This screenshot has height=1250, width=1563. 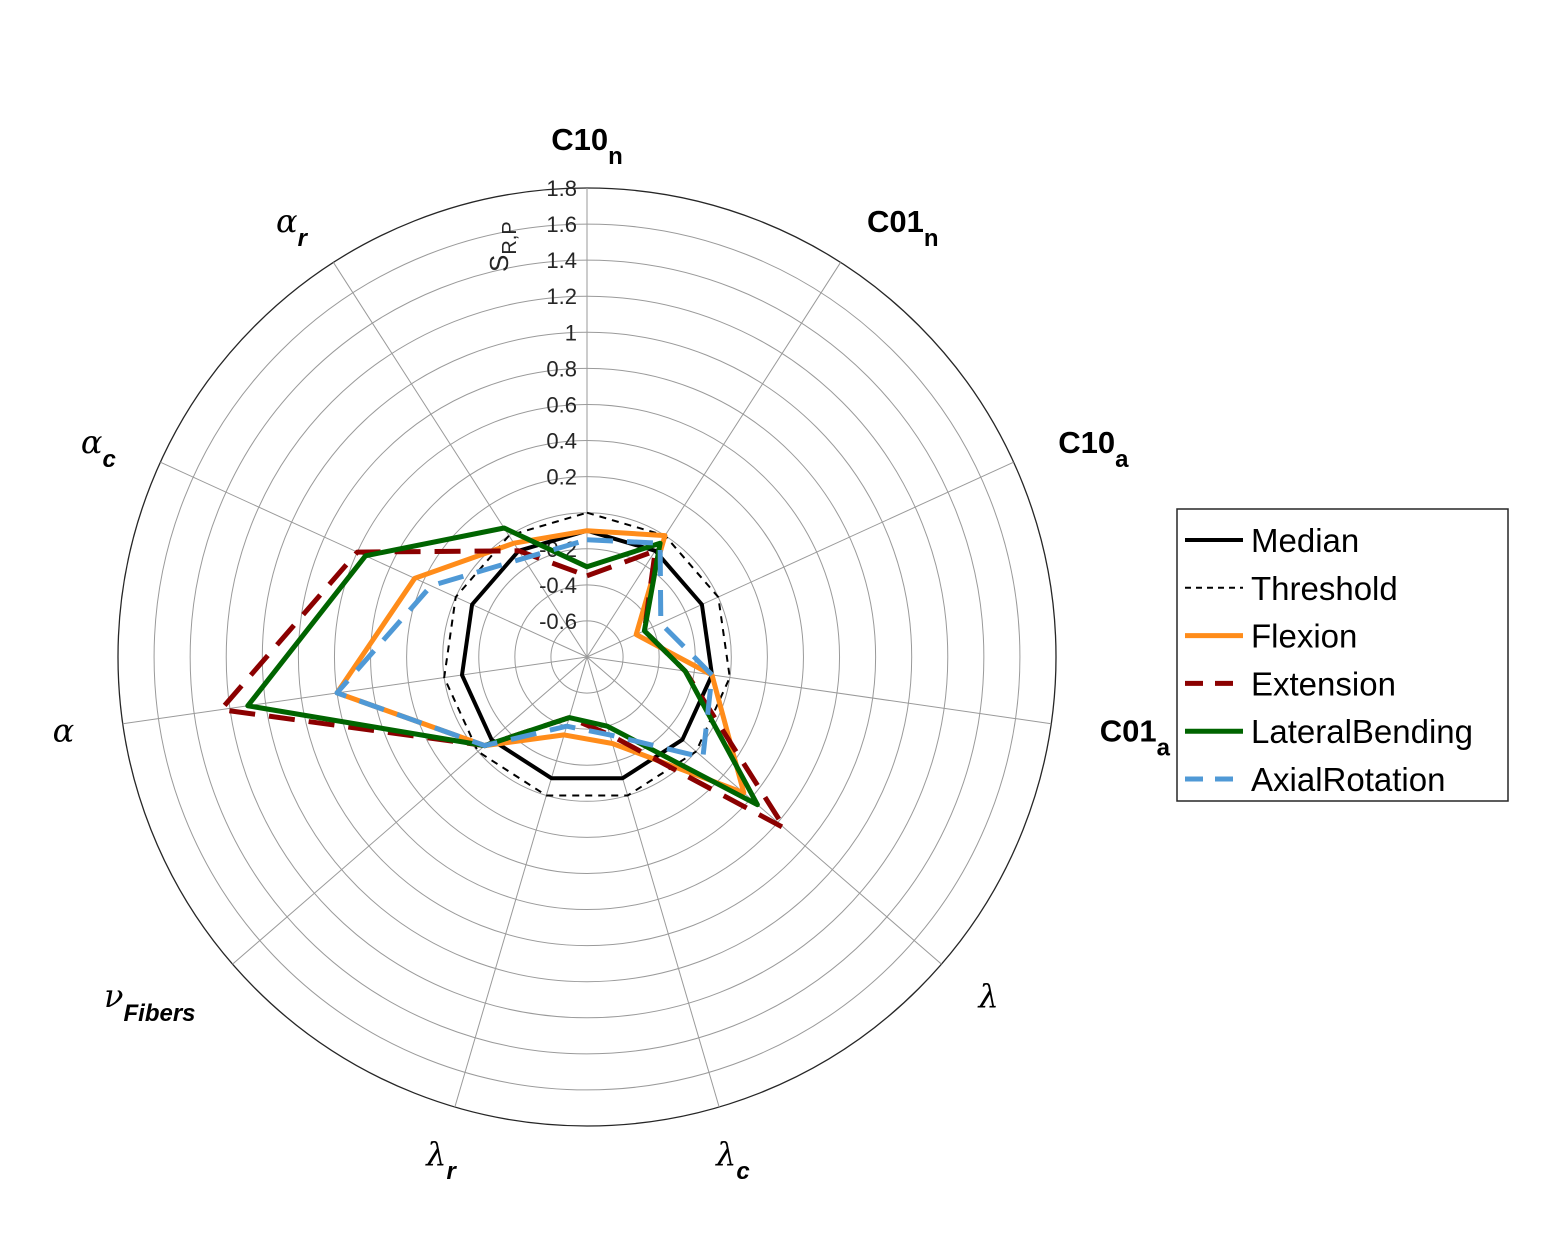 I want to click on series-line-lateralbending, so click(x=502, y=666).